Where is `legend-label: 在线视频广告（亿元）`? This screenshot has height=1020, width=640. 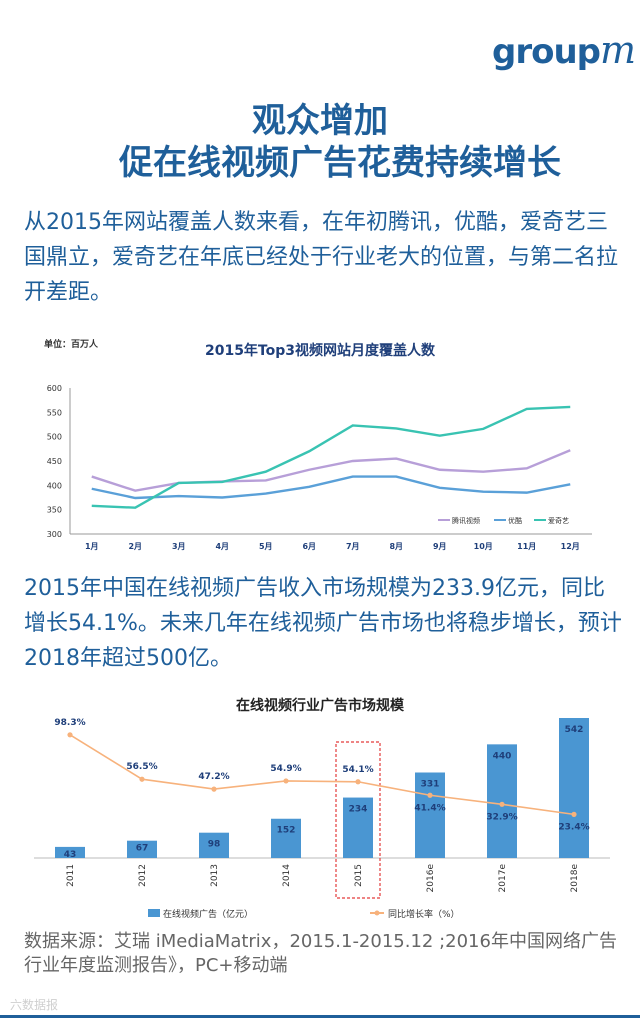
legend-label: 在线视频广告（亿元） is located at coordinates (208, 914).